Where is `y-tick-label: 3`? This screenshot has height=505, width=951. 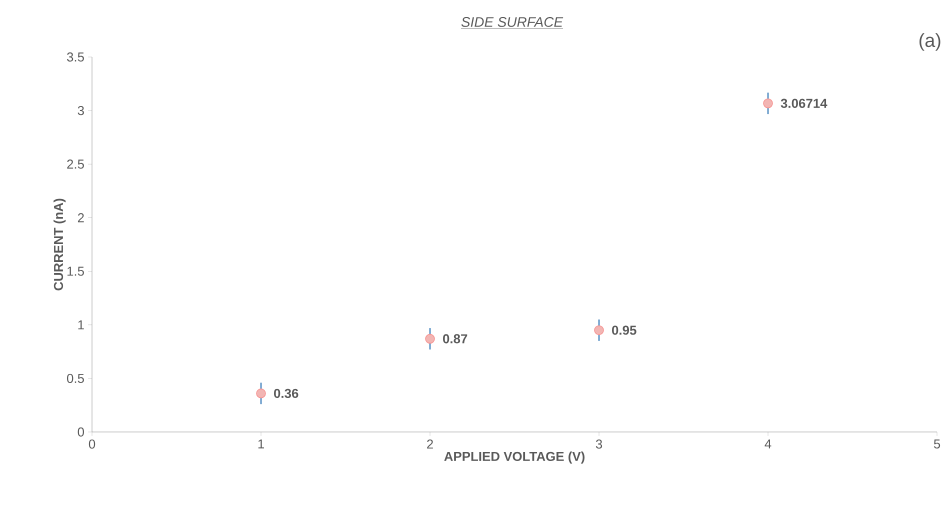 y-tick-label: 3 is located at coordinates (81, 111).